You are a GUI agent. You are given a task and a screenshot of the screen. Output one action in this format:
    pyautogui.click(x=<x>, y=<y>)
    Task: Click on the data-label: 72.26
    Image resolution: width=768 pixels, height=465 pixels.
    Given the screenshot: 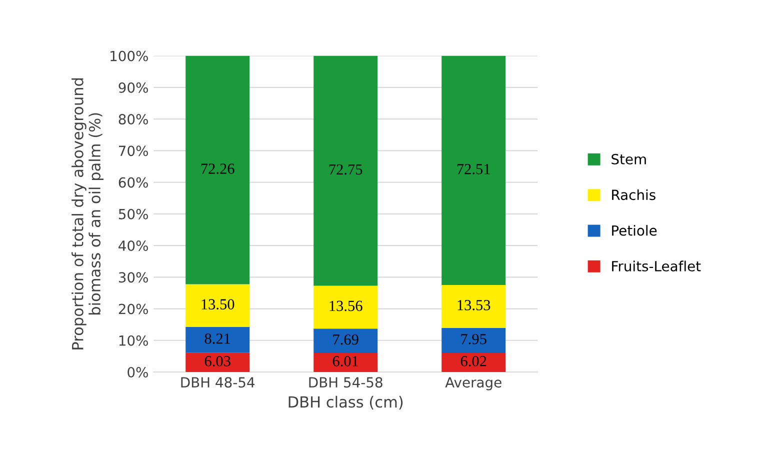 What is the action you would take?
    pyautogui.click(x=217, y=169)
    